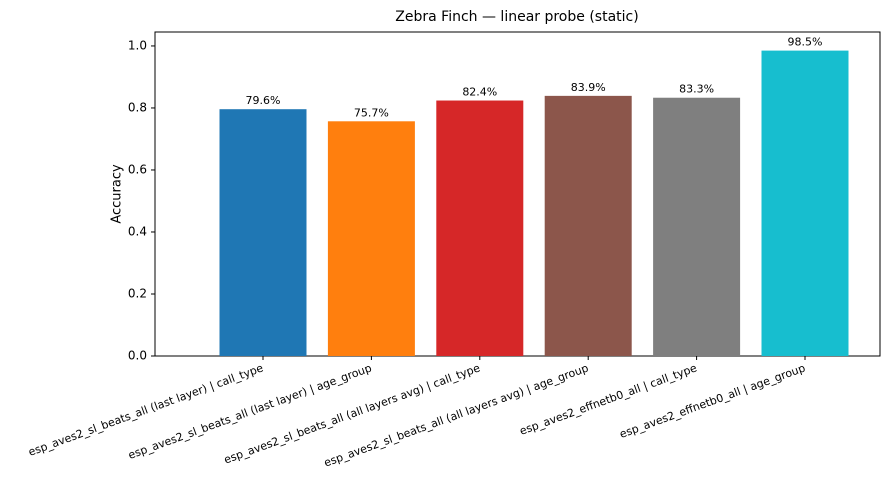 Image resolution: width=890 pixels, height=489 pixels. I want to click on chart-title: Zebra Finch — linear probe (static), so click(516, 17).